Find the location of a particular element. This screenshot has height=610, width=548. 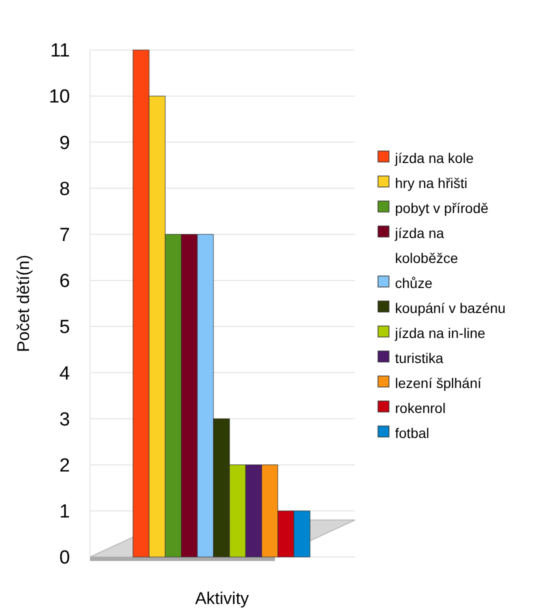

y-tick-label: 4 is located at coordinates (64, 373).